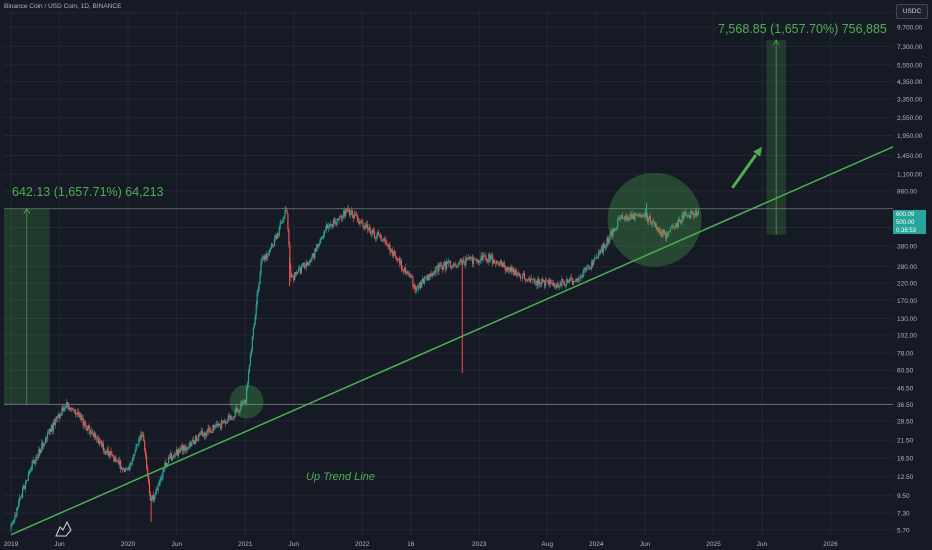  What do you see at coordinates (910, 136) in the screenshot?
I see `y-axis-tick-label: 1,950.00` at bounding box center [910, 136].